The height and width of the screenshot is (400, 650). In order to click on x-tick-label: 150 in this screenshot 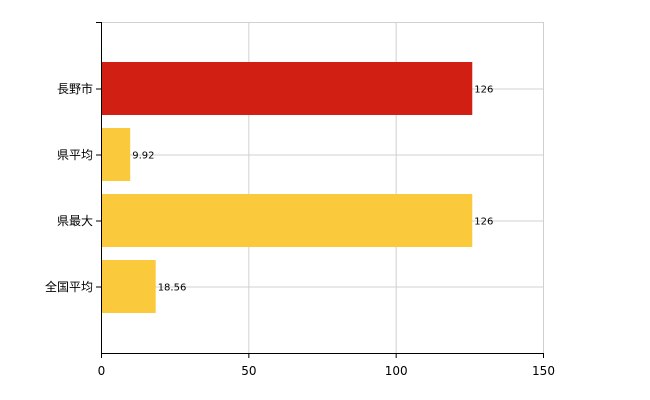, I will do `click(543, 371)`.